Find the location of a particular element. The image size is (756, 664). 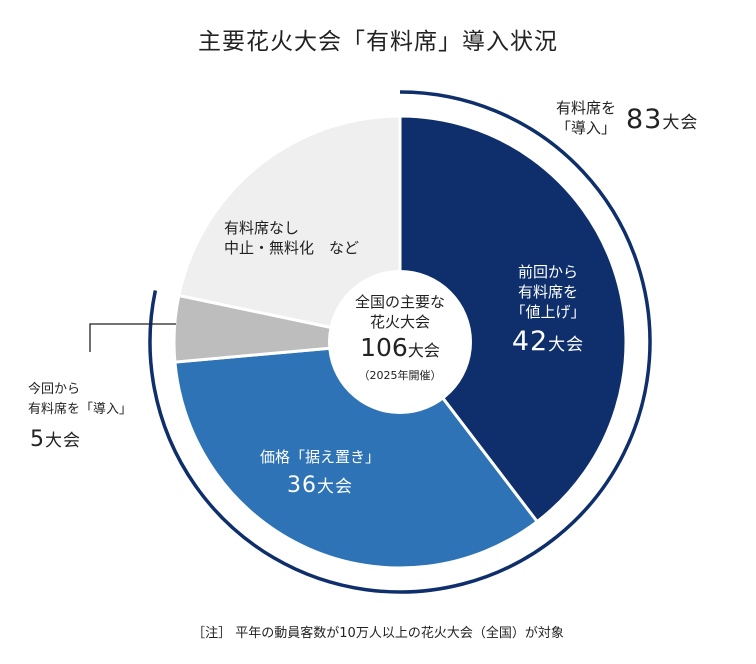

chart-title: 主要花火大会「有料席」導入状況 is located at coordinates (378, 42).